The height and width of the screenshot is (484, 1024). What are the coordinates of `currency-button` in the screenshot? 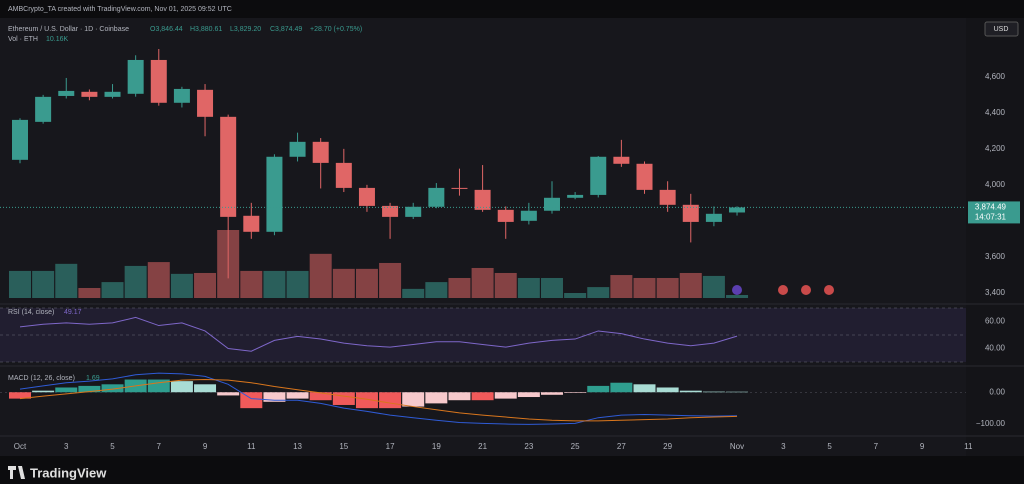 It's located at (1001, 29).